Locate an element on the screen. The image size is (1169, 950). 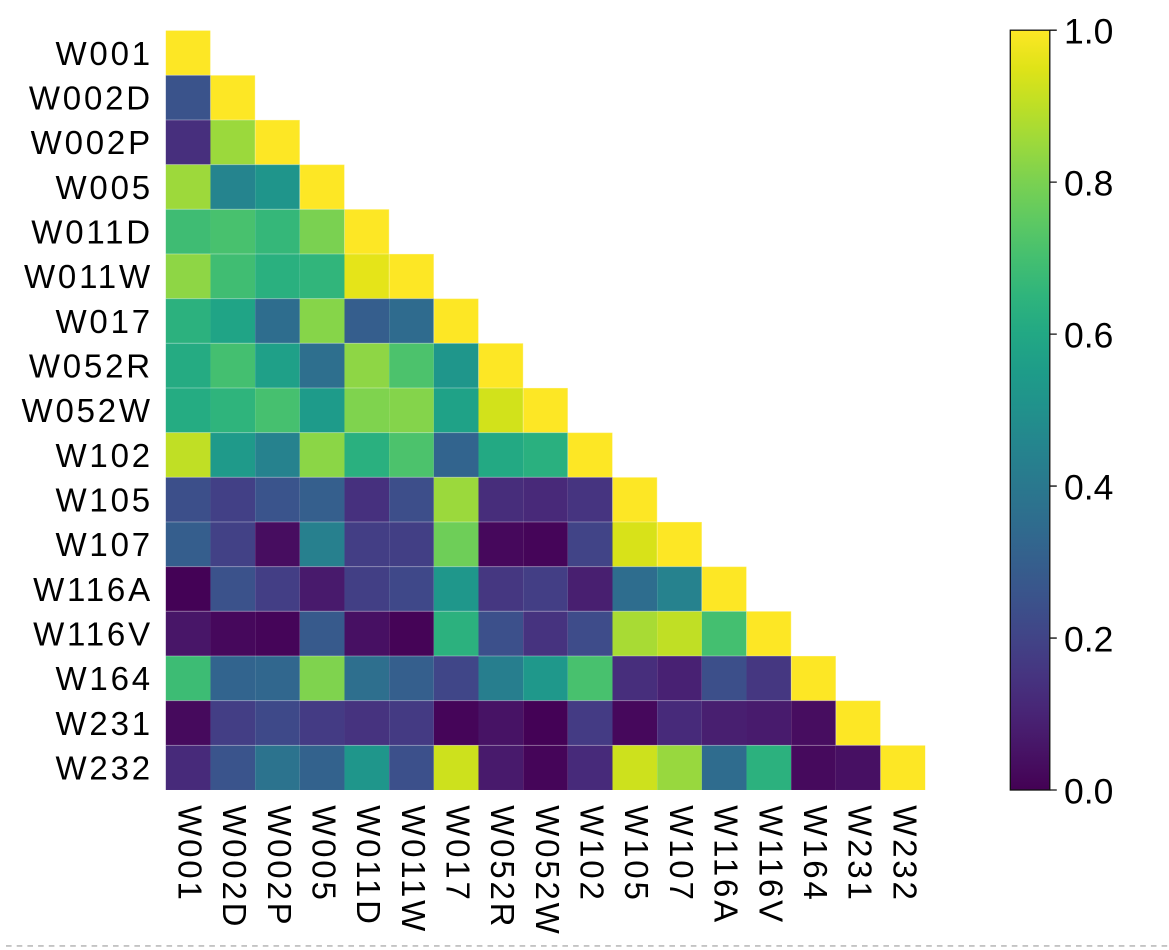
svg-text: 0.4 is located at coordinates (1088, 487).